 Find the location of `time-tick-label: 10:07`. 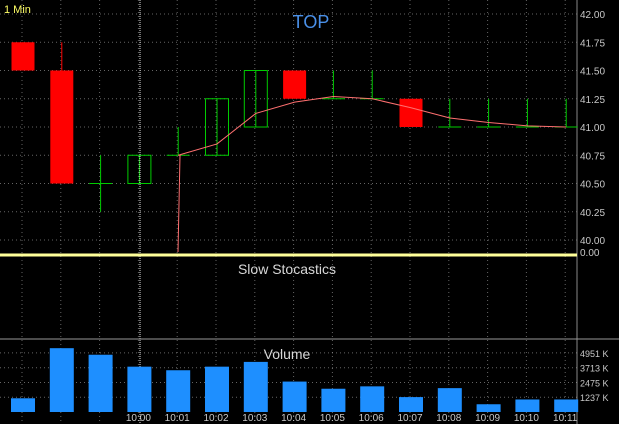

time-tick-label: 10:07 is located at coordinates (409, 418).